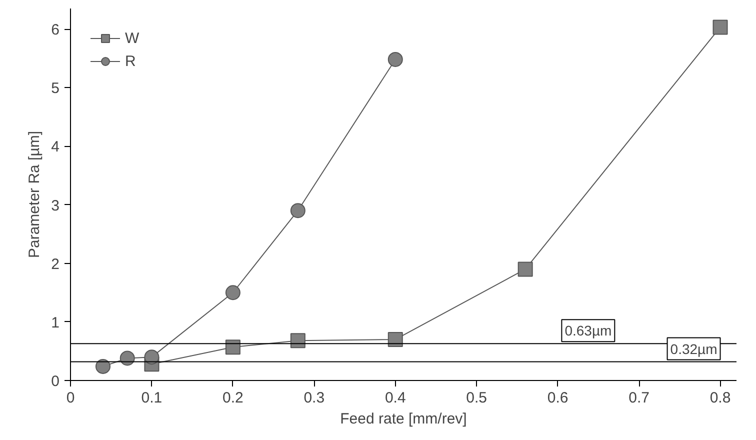  Describe the element at coordinates (131, 61) in the screenshot. I see `legend-label: R` at that location.